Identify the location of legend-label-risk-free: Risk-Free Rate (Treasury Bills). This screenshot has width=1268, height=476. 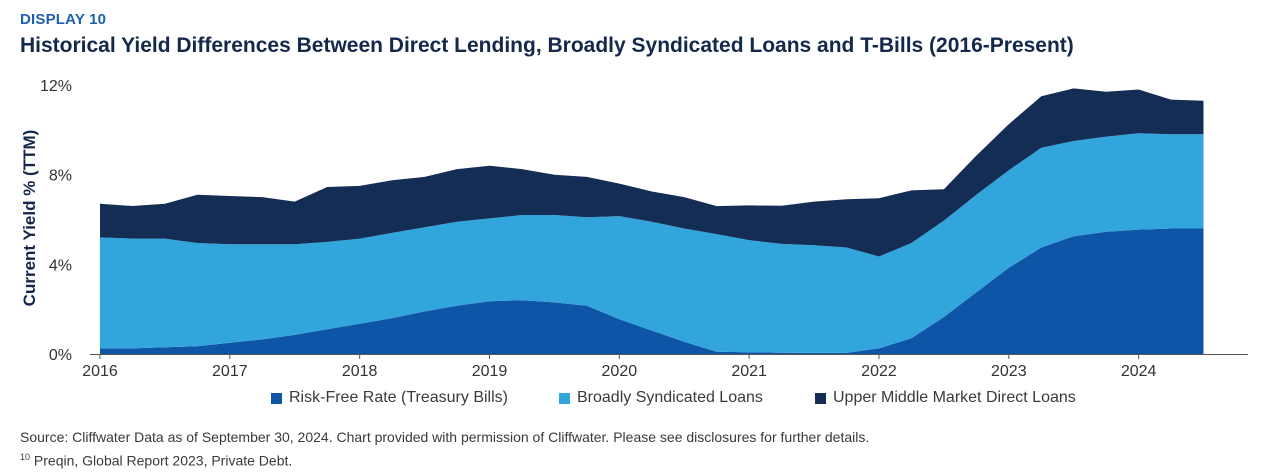
(398, 397).